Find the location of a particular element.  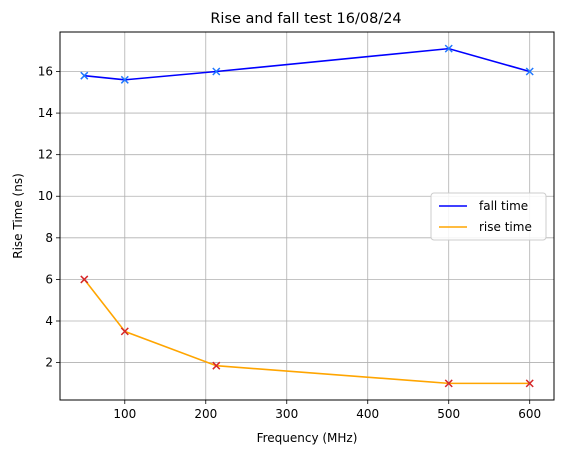

y-tick-label: 16 is located at coordinates (45, 72).